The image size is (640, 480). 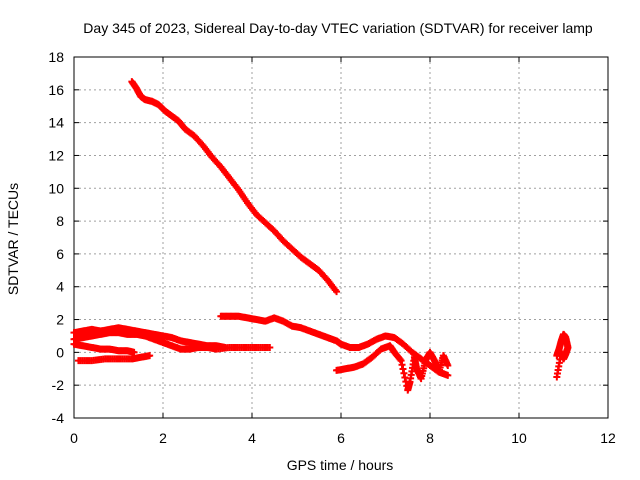 I want to click on y-tick-label: -2, so click(x=58, y=385).